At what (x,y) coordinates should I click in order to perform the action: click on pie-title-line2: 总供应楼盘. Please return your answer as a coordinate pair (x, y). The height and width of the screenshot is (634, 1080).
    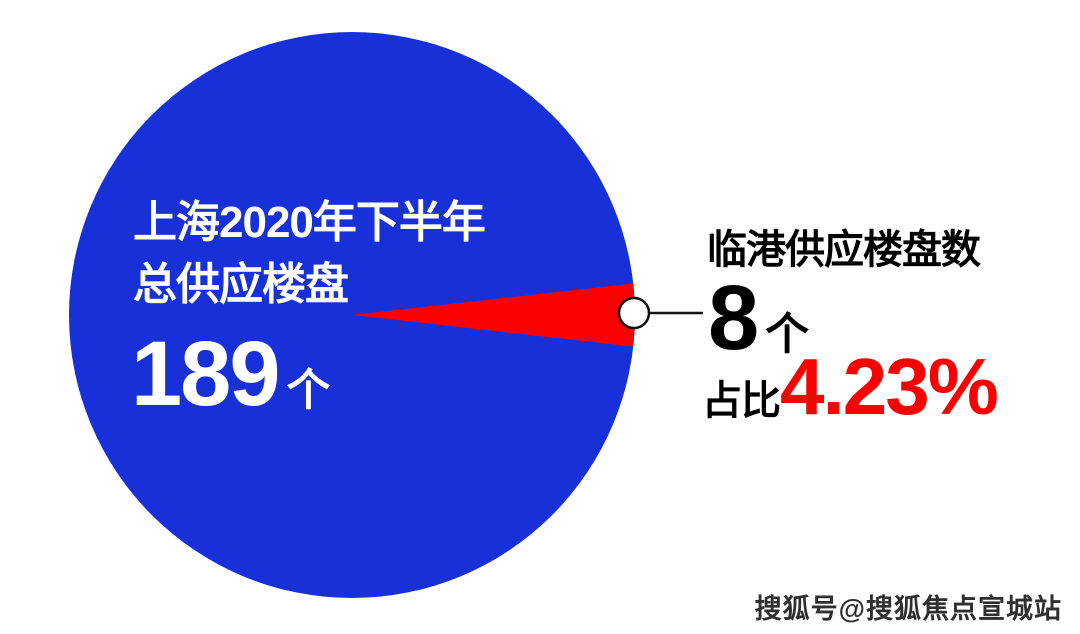
    Looking at the image, I should click on (241, 284).